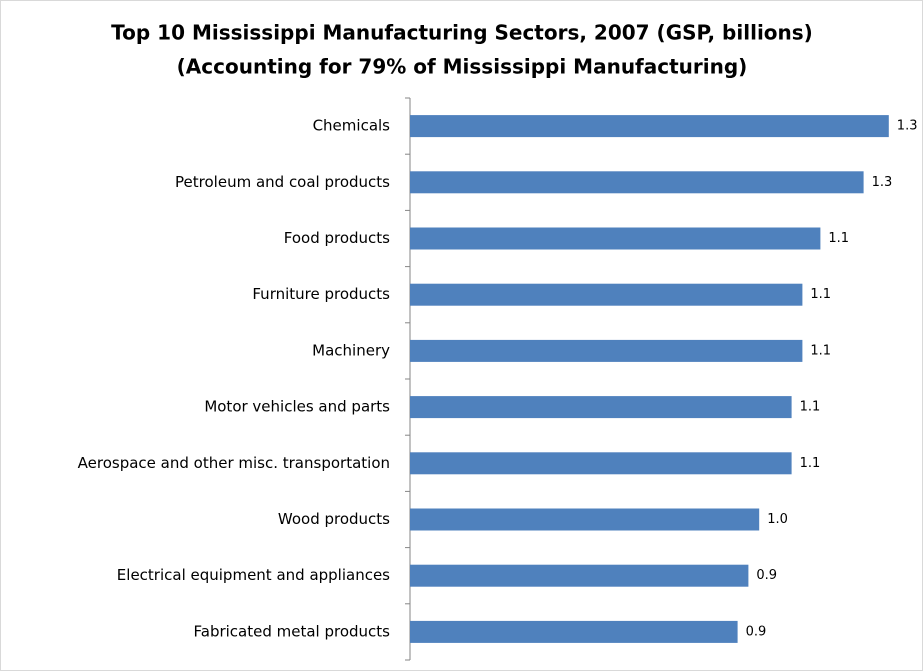  What do you see at coordinates (777, 519) in the screenshot?
I see `data-label: 1.0` at bounding box center [777, 519].